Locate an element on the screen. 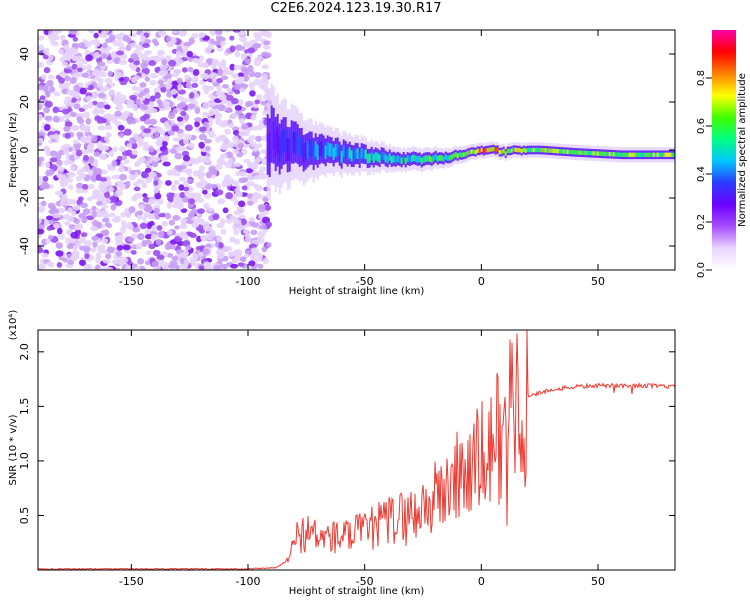 The width and height of the screenshot is (750, 600). y-tick-label: 2.0 is located at coordinates (24, 352).